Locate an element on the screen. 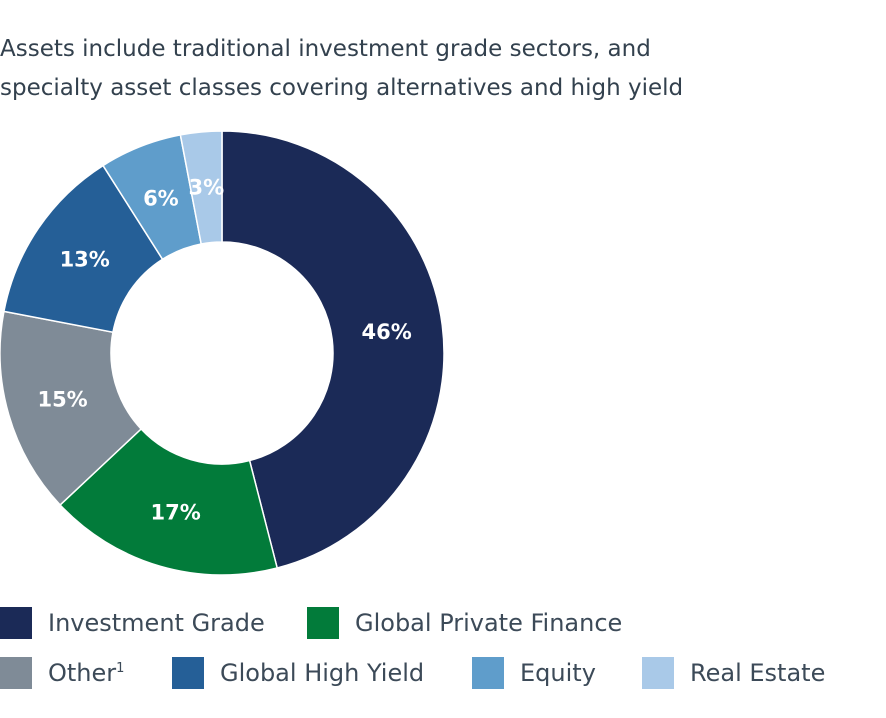 This screenshot has height=718, width=886. slice-label-global-private-finance: 17% is located at coordinates (176, 512).